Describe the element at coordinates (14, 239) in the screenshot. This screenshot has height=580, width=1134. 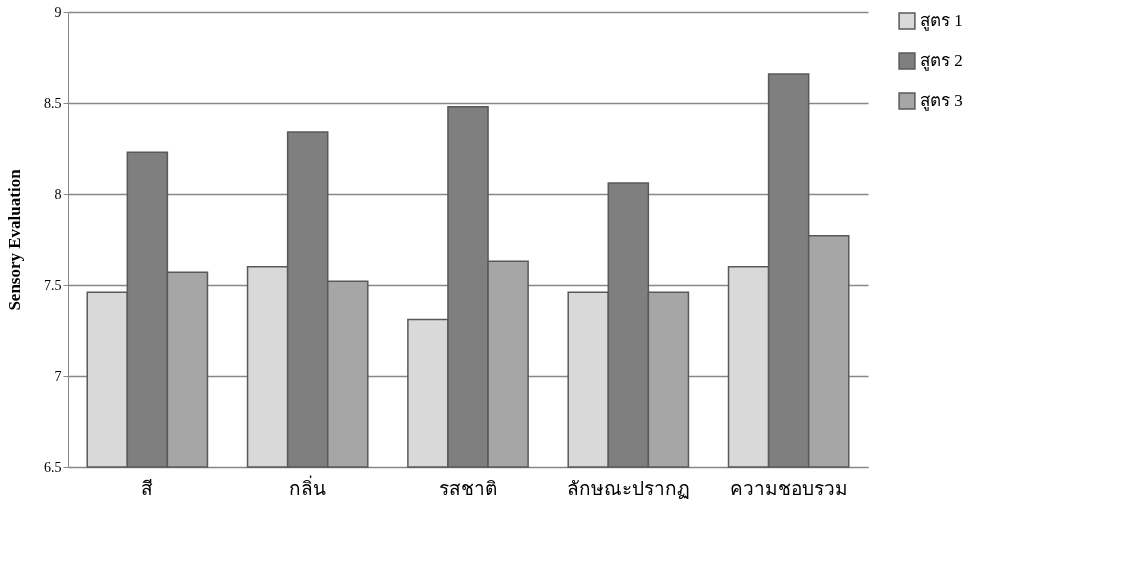
I see `y-axis-title: Sensory Evaluation` at that location.